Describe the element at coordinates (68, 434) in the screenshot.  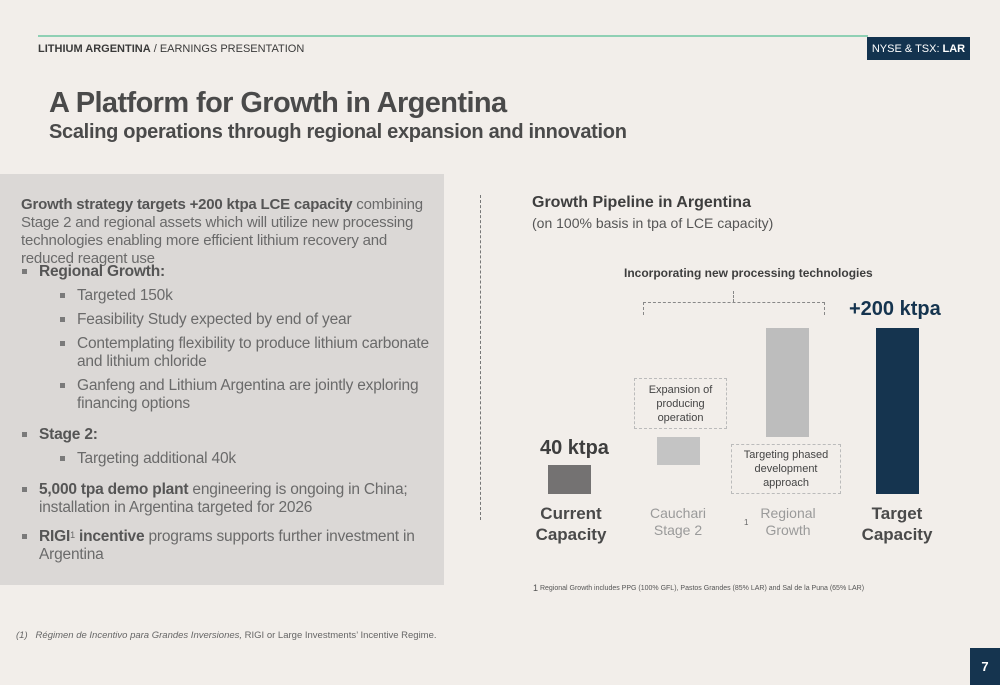
I see `bullet-stage2-title: Stage 2:` at that location.